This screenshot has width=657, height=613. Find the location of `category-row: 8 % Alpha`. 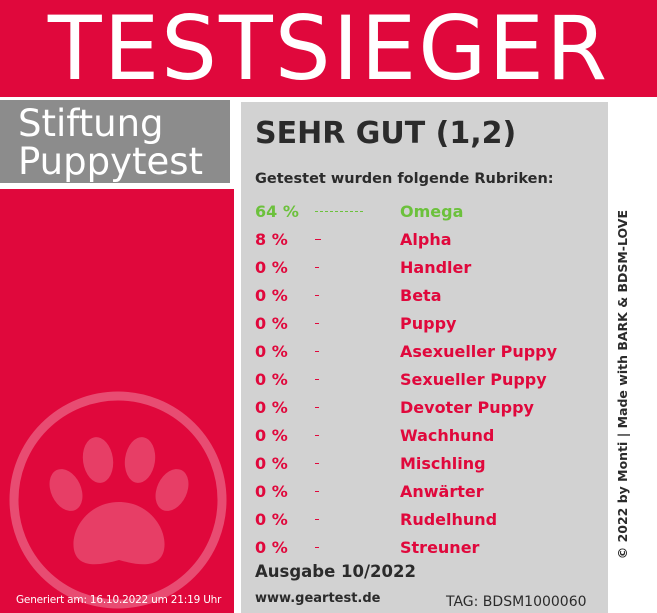

category-row: 8 % Alpha is located at coordinates (430, 240).